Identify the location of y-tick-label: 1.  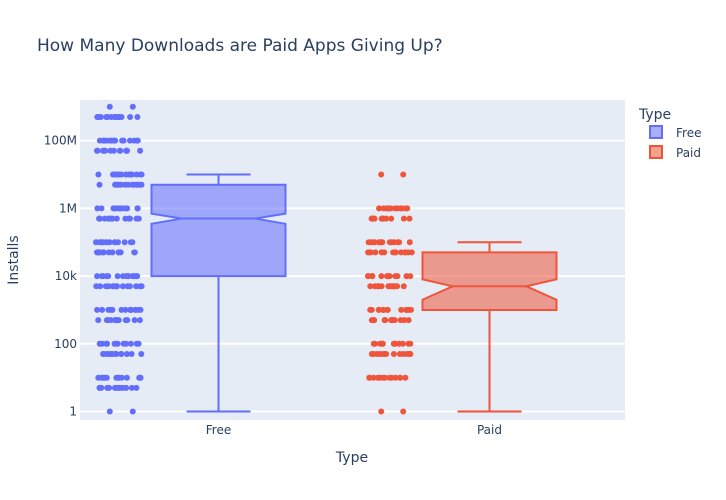
(73, 412).